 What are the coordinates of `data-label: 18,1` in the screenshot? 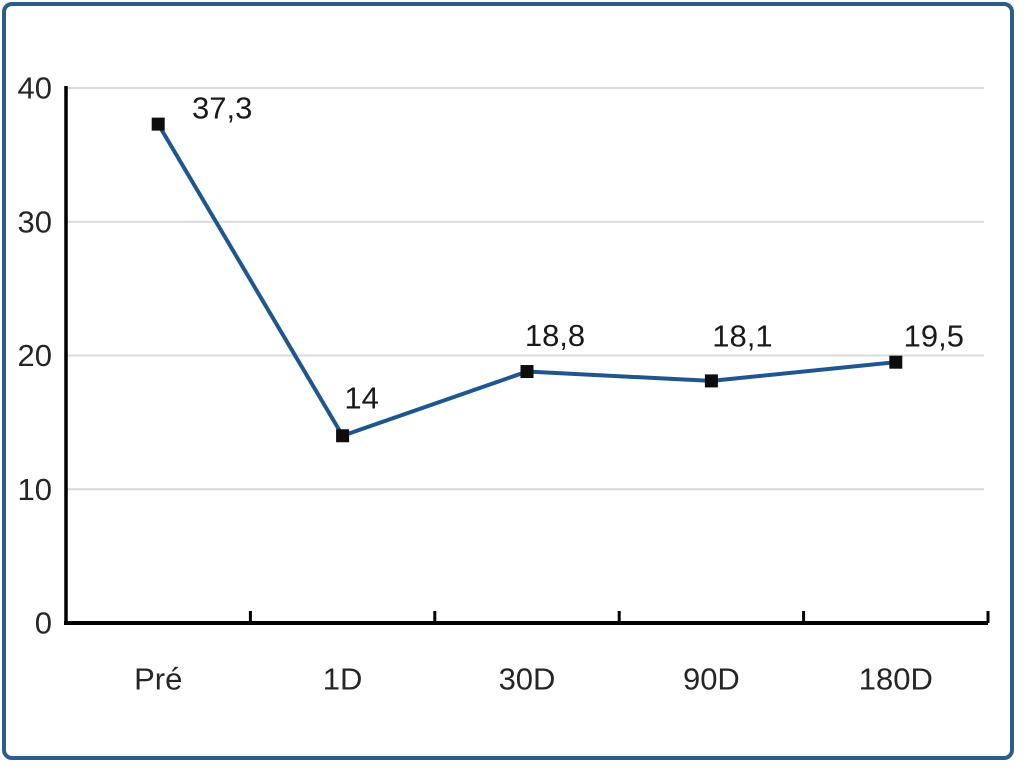 It's located at (742, 335).